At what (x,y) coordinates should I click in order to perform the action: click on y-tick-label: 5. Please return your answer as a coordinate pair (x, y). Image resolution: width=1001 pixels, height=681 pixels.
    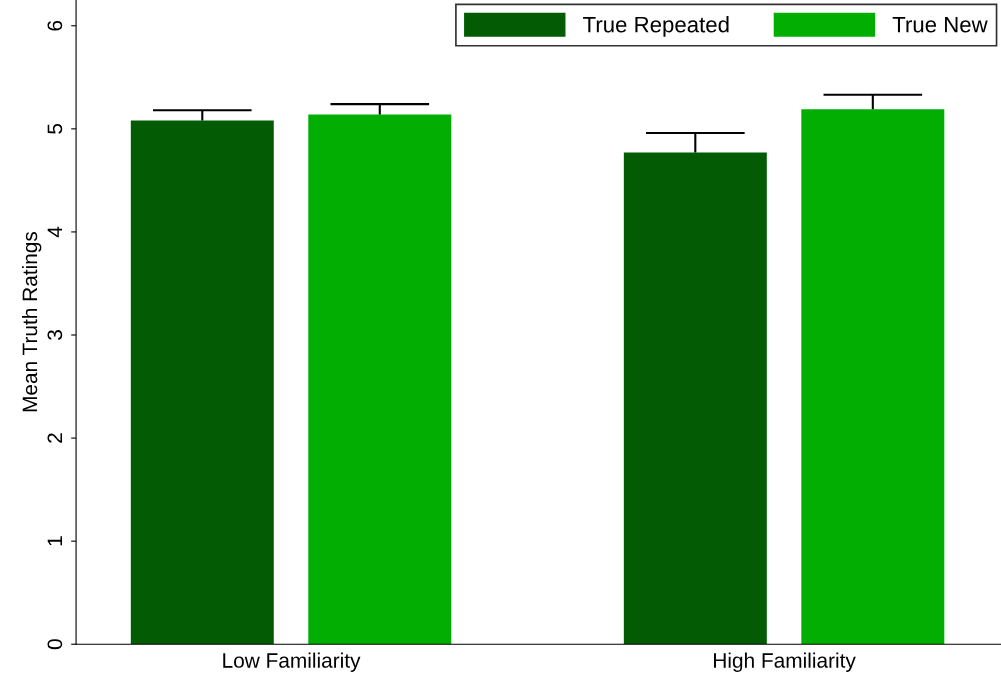
    Looking at the image, I should click on (55, 128).